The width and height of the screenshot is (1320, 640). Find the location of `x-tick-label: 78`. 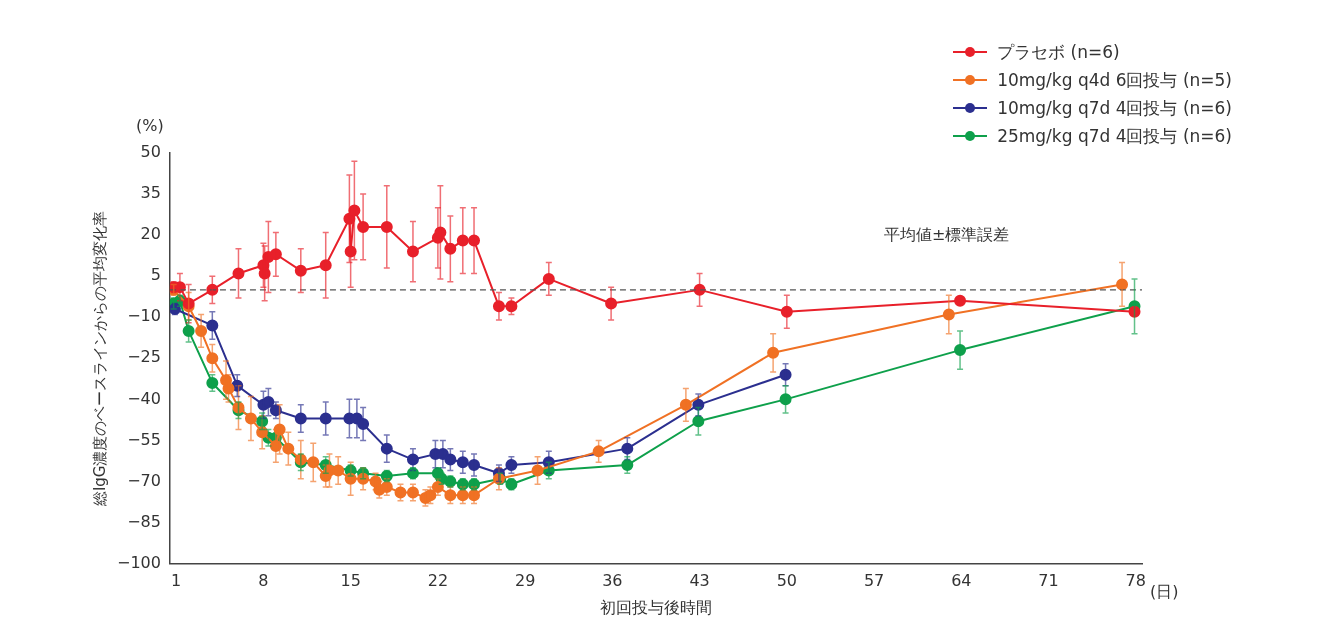

x-tick-label: 78 is located at coordinates (1135, 581).